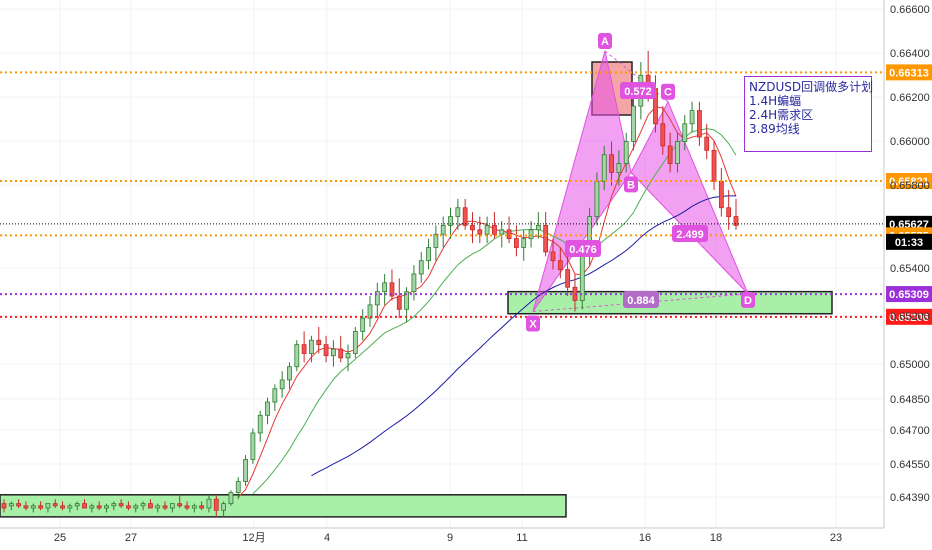  Describe the element at coordinates (811, 87) in the screenshot. I see `plan-note-title: NZDUSD回调做多计划` at that location.